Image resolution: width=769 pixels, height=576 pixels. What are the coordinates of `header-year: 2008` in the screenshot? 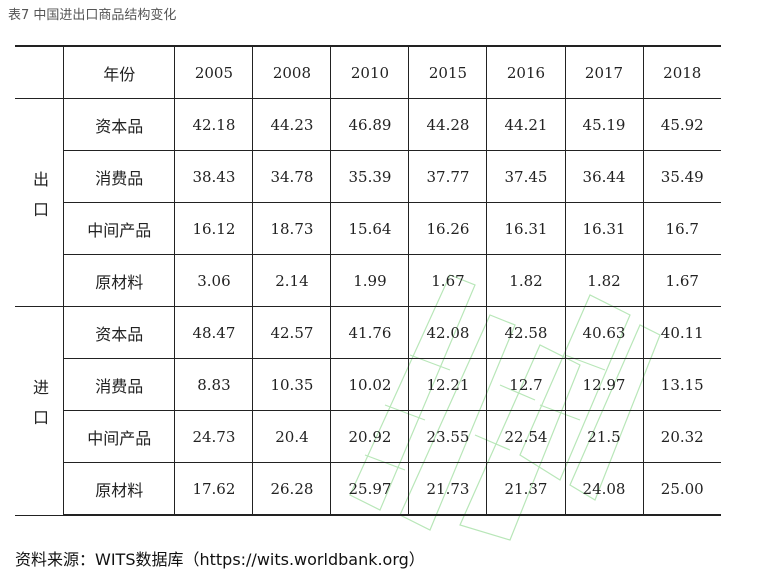 It's located at (292, 72).